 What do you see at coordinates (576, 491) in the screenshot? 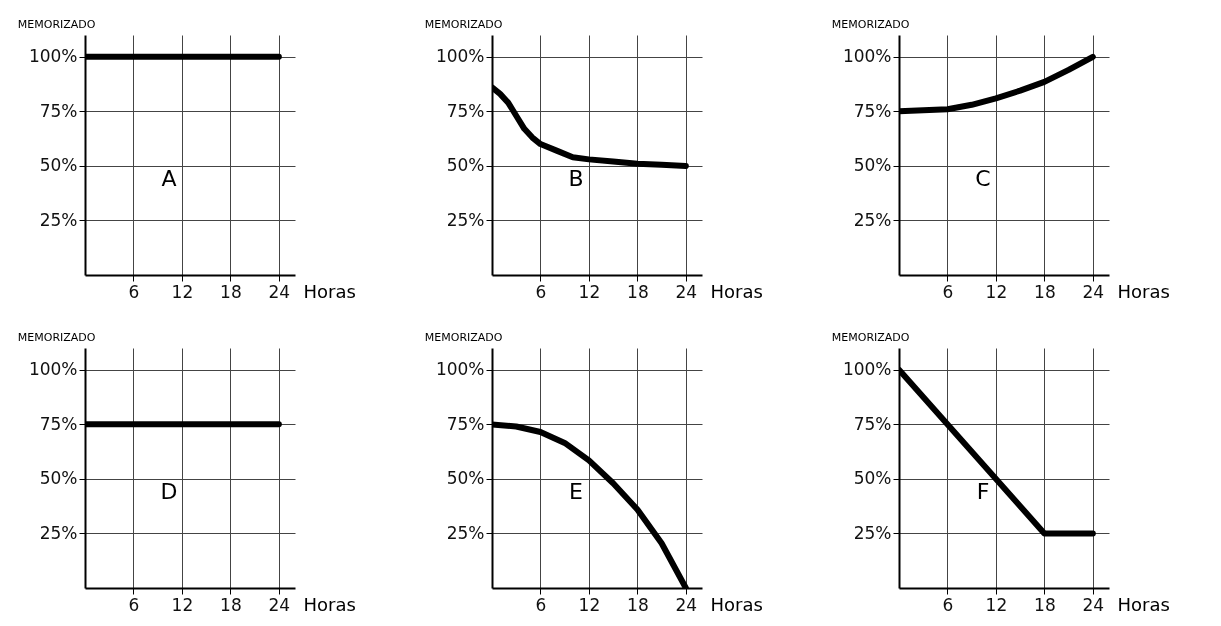
I see `annotation: E` at bounding box center [576, 491].